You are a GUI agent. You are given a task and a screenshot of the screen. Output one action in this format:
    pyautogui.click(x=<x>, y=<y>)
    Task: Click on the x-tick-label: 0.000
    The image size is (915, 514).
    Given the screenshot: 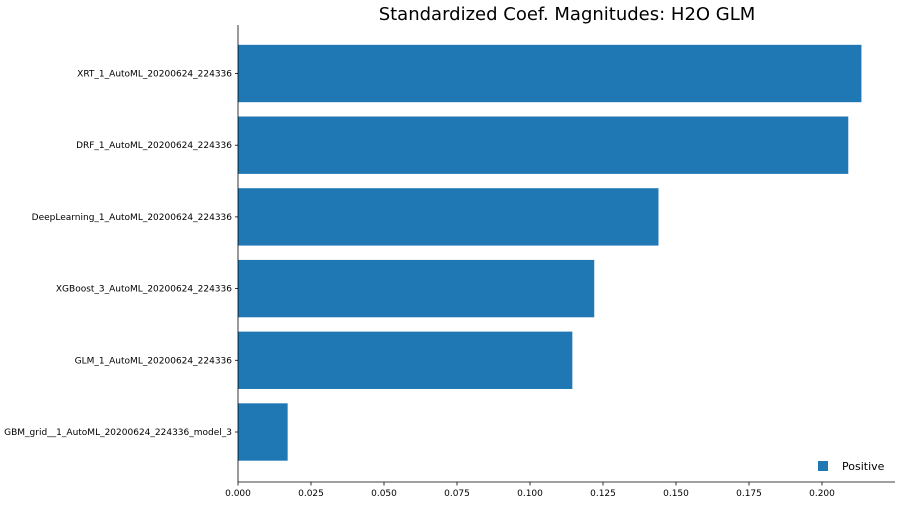 What is the action you would take?
    pyautogui.click(x=238, y=494)
    